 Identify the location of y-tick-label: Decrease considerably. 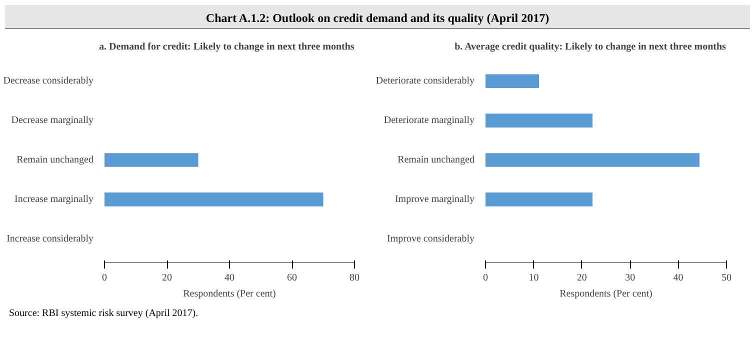
(48, 81).